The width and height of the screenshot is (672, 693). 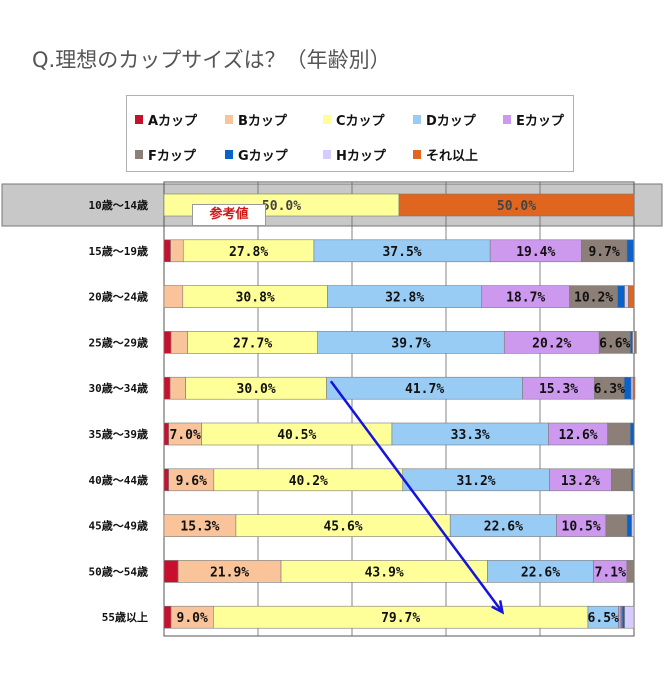 What do you see at coordinates (577, 435) in the screenshot?
I see `data-label: 12.6%` at bounding box center [577, 435].